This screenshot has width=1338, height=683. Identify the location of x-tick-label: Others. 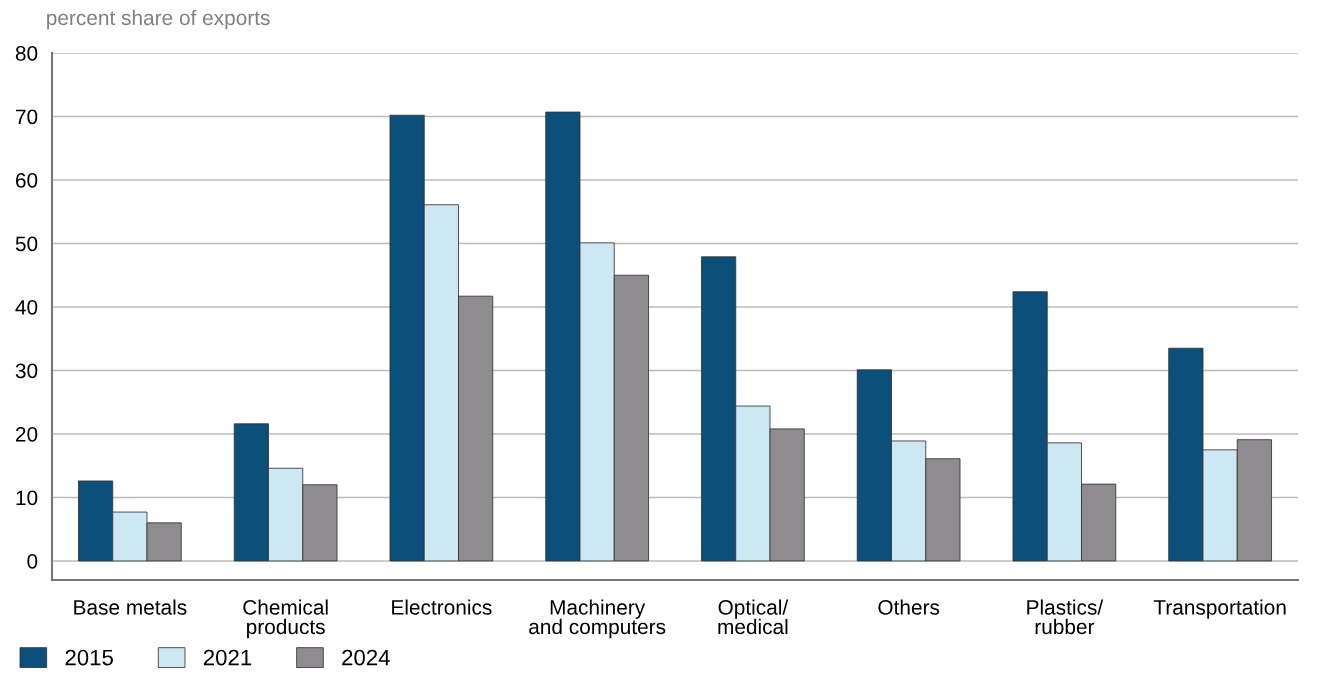
(909, 607).